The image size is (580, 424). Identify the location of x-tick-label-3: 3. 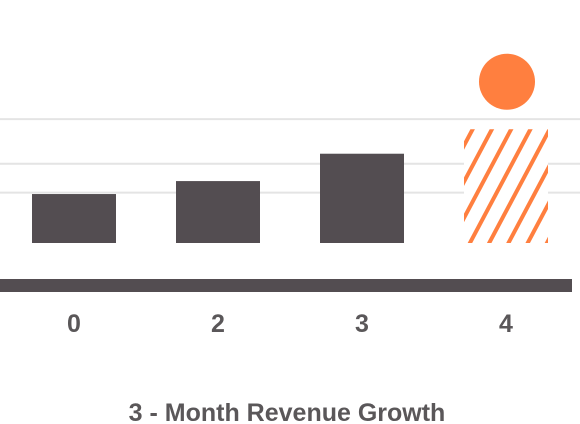
(362, 324).